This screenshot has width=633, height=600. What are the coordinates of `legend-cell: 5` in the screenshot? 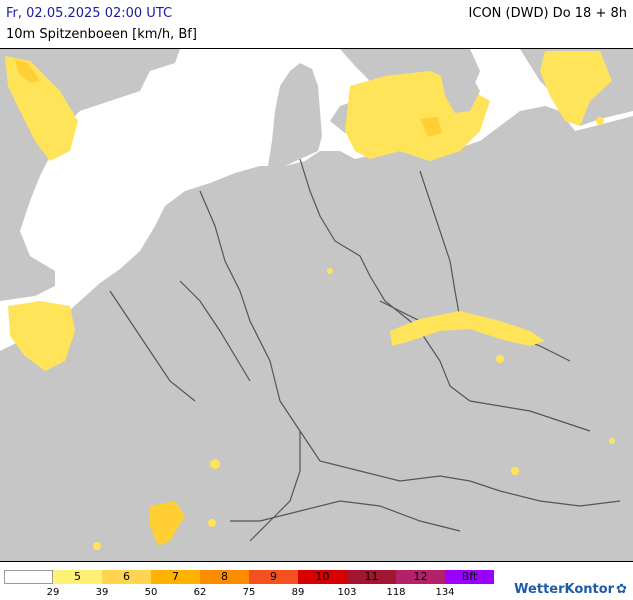 It's located at (77, 577).